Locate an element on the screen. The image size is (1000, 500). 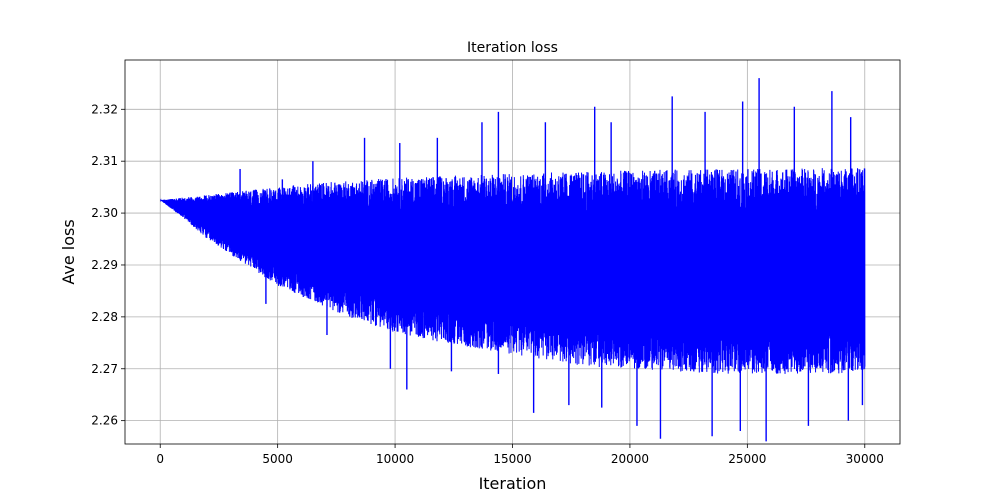
y-tick-label: 2.32 is located at coordinates (104, 109).